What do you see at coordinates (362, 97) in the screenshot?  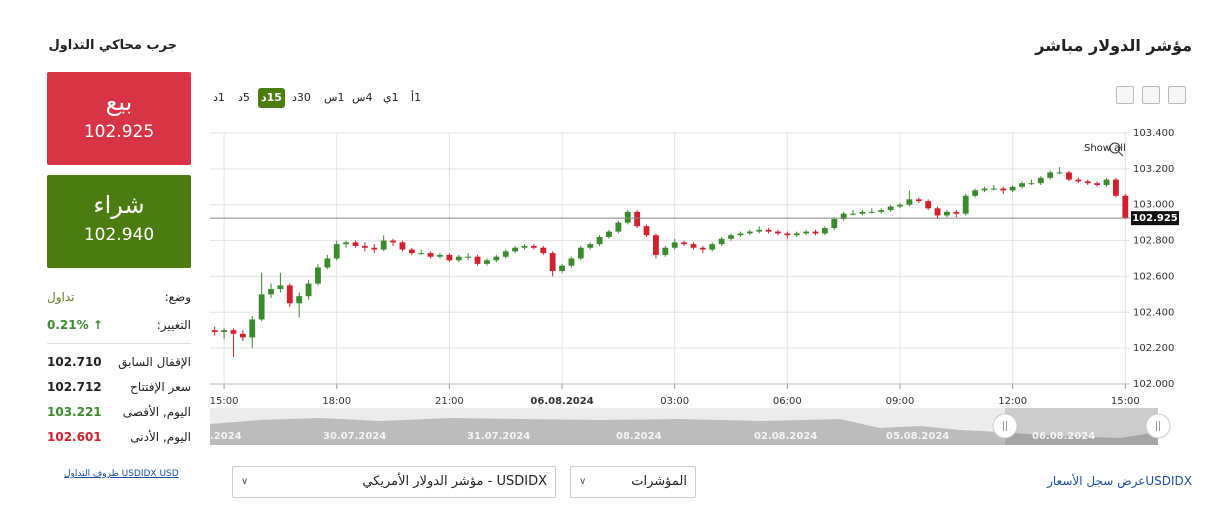 I see `timeframe-button: 4س` at bounding box center [362, 97].